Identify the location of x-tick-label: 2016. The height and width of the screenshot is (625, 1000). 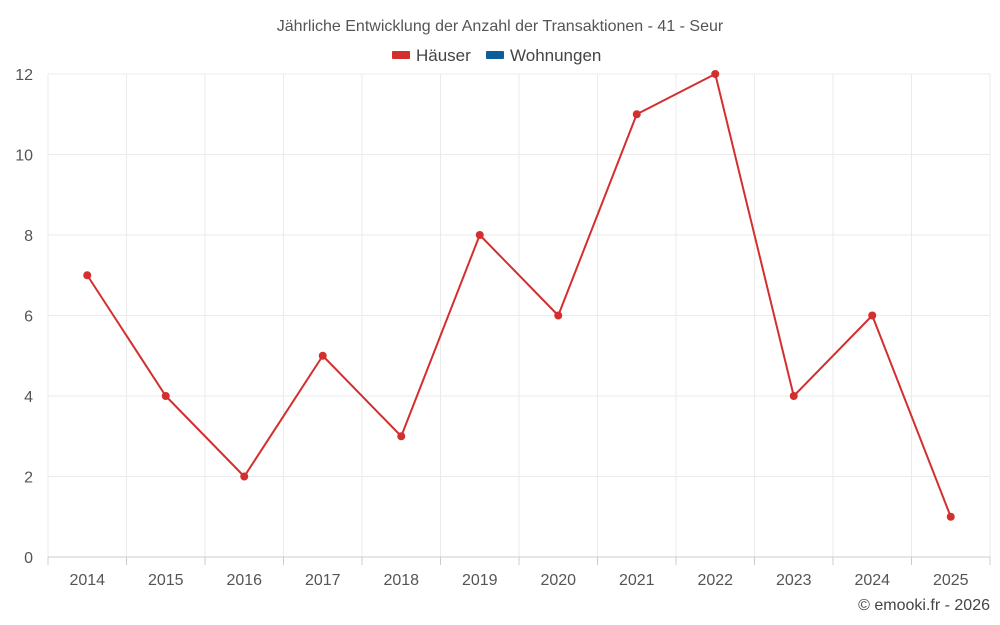
(244, 580).